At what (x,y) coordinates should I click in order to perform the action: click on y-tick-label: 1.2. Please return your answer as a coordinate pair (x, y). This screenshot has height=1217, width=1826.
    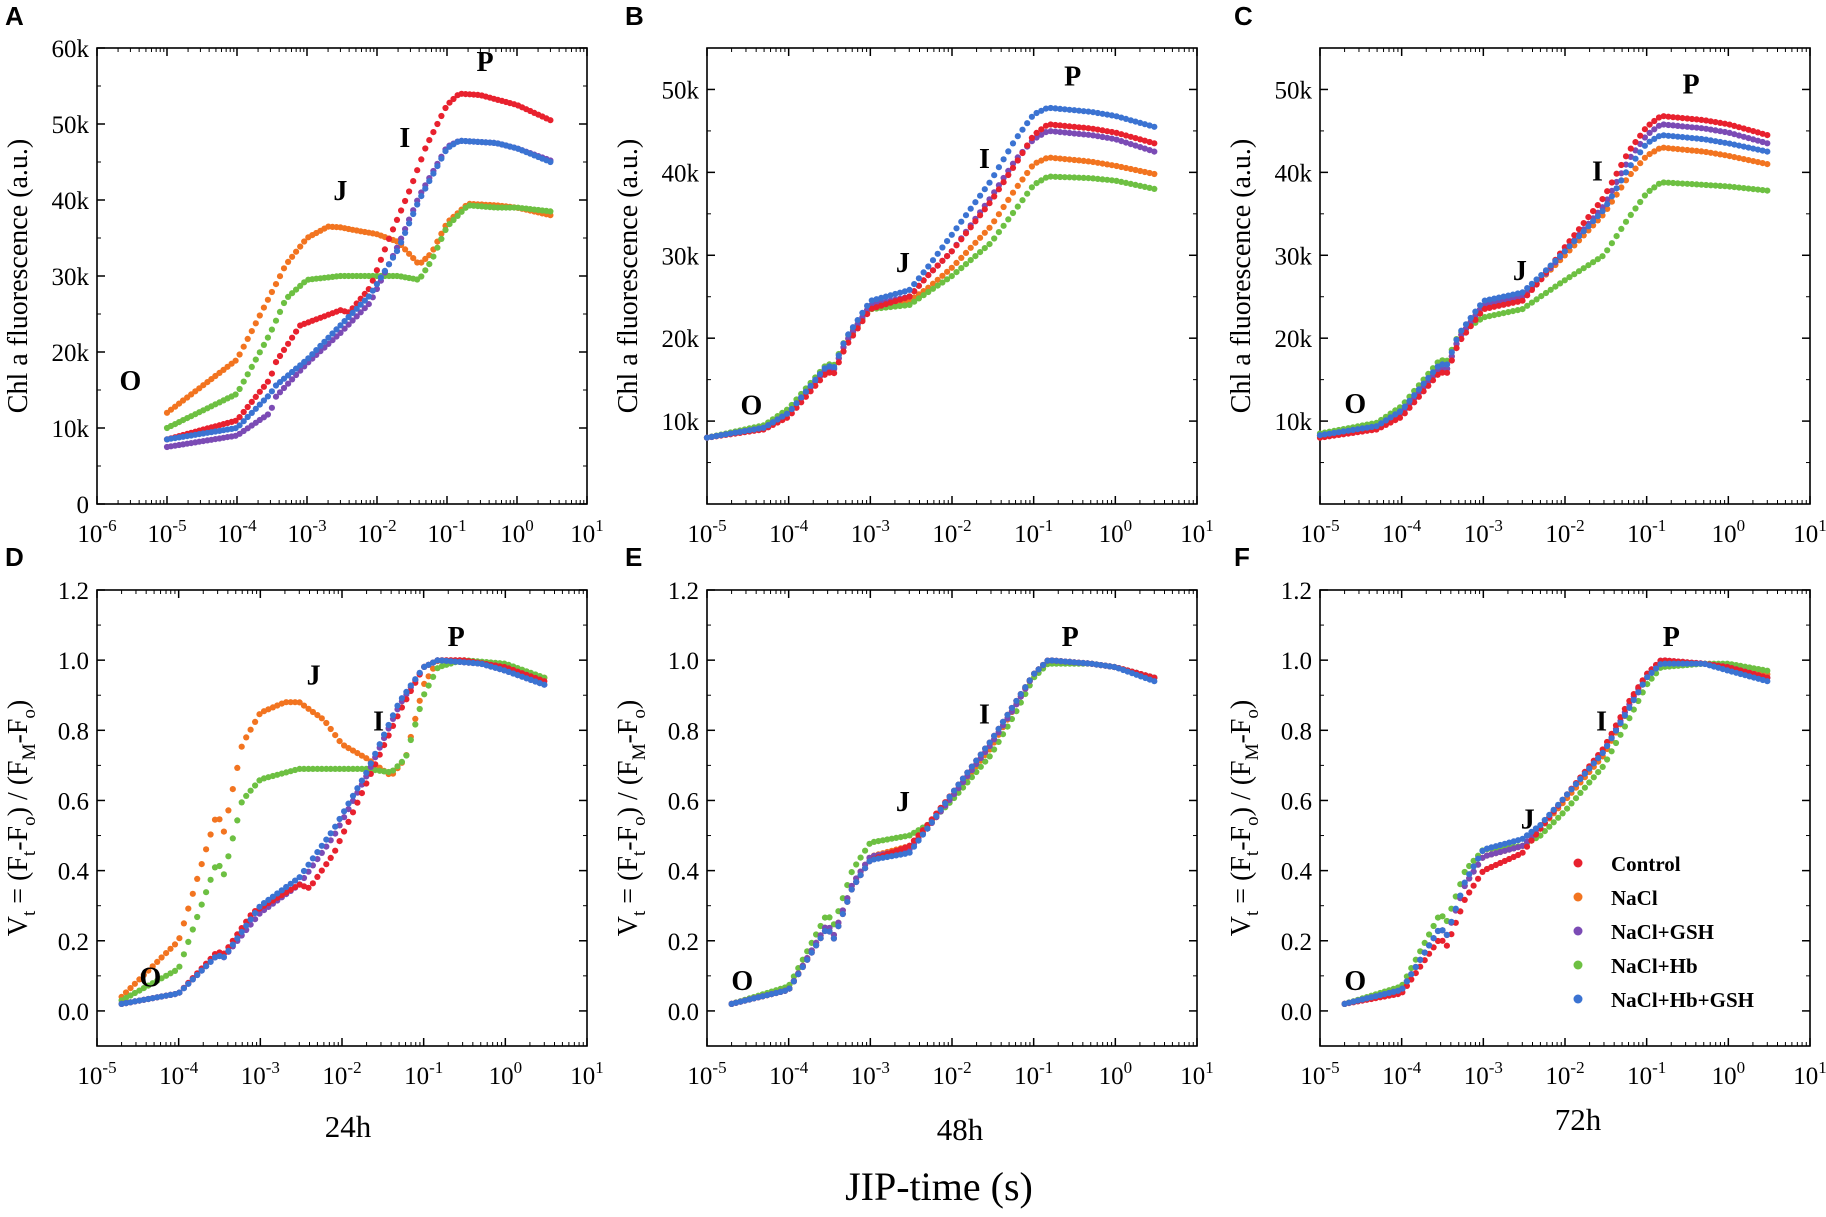
    Looking at the image, I should click on (683, 591).